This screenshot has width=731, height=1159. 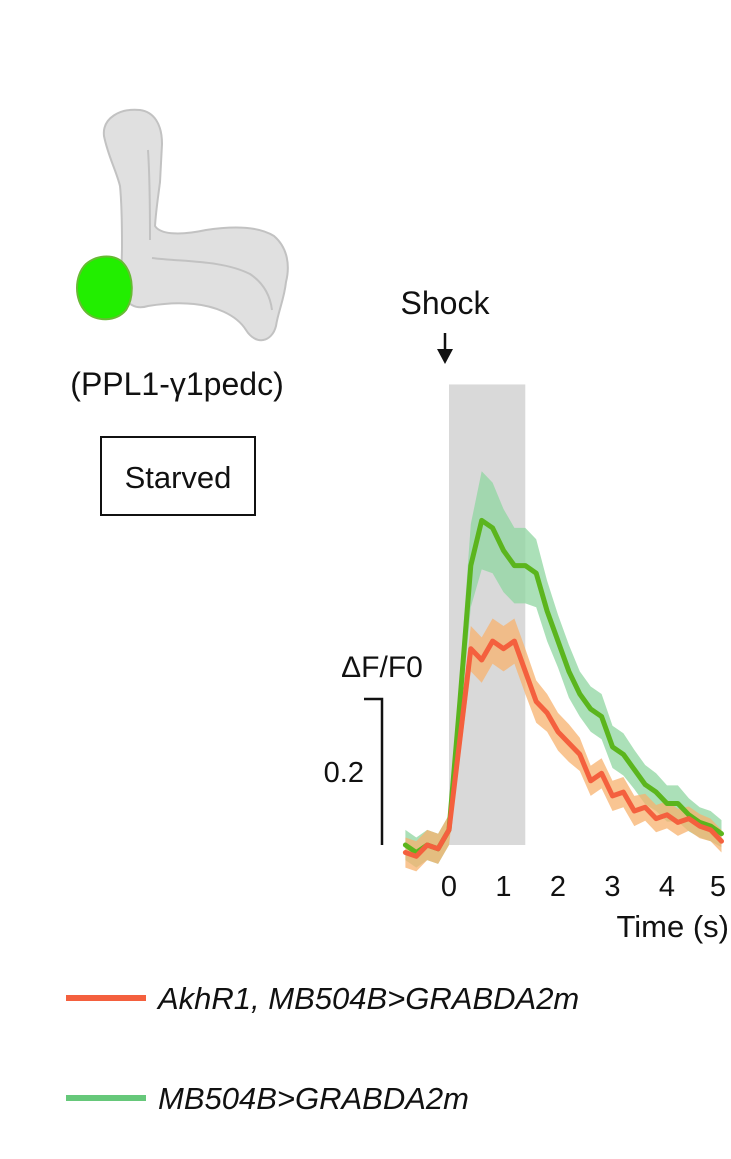 What do you see at coordinates (487, 614) in the screenshot?
I see `stimulus-window` at bounding box center [487, 614].